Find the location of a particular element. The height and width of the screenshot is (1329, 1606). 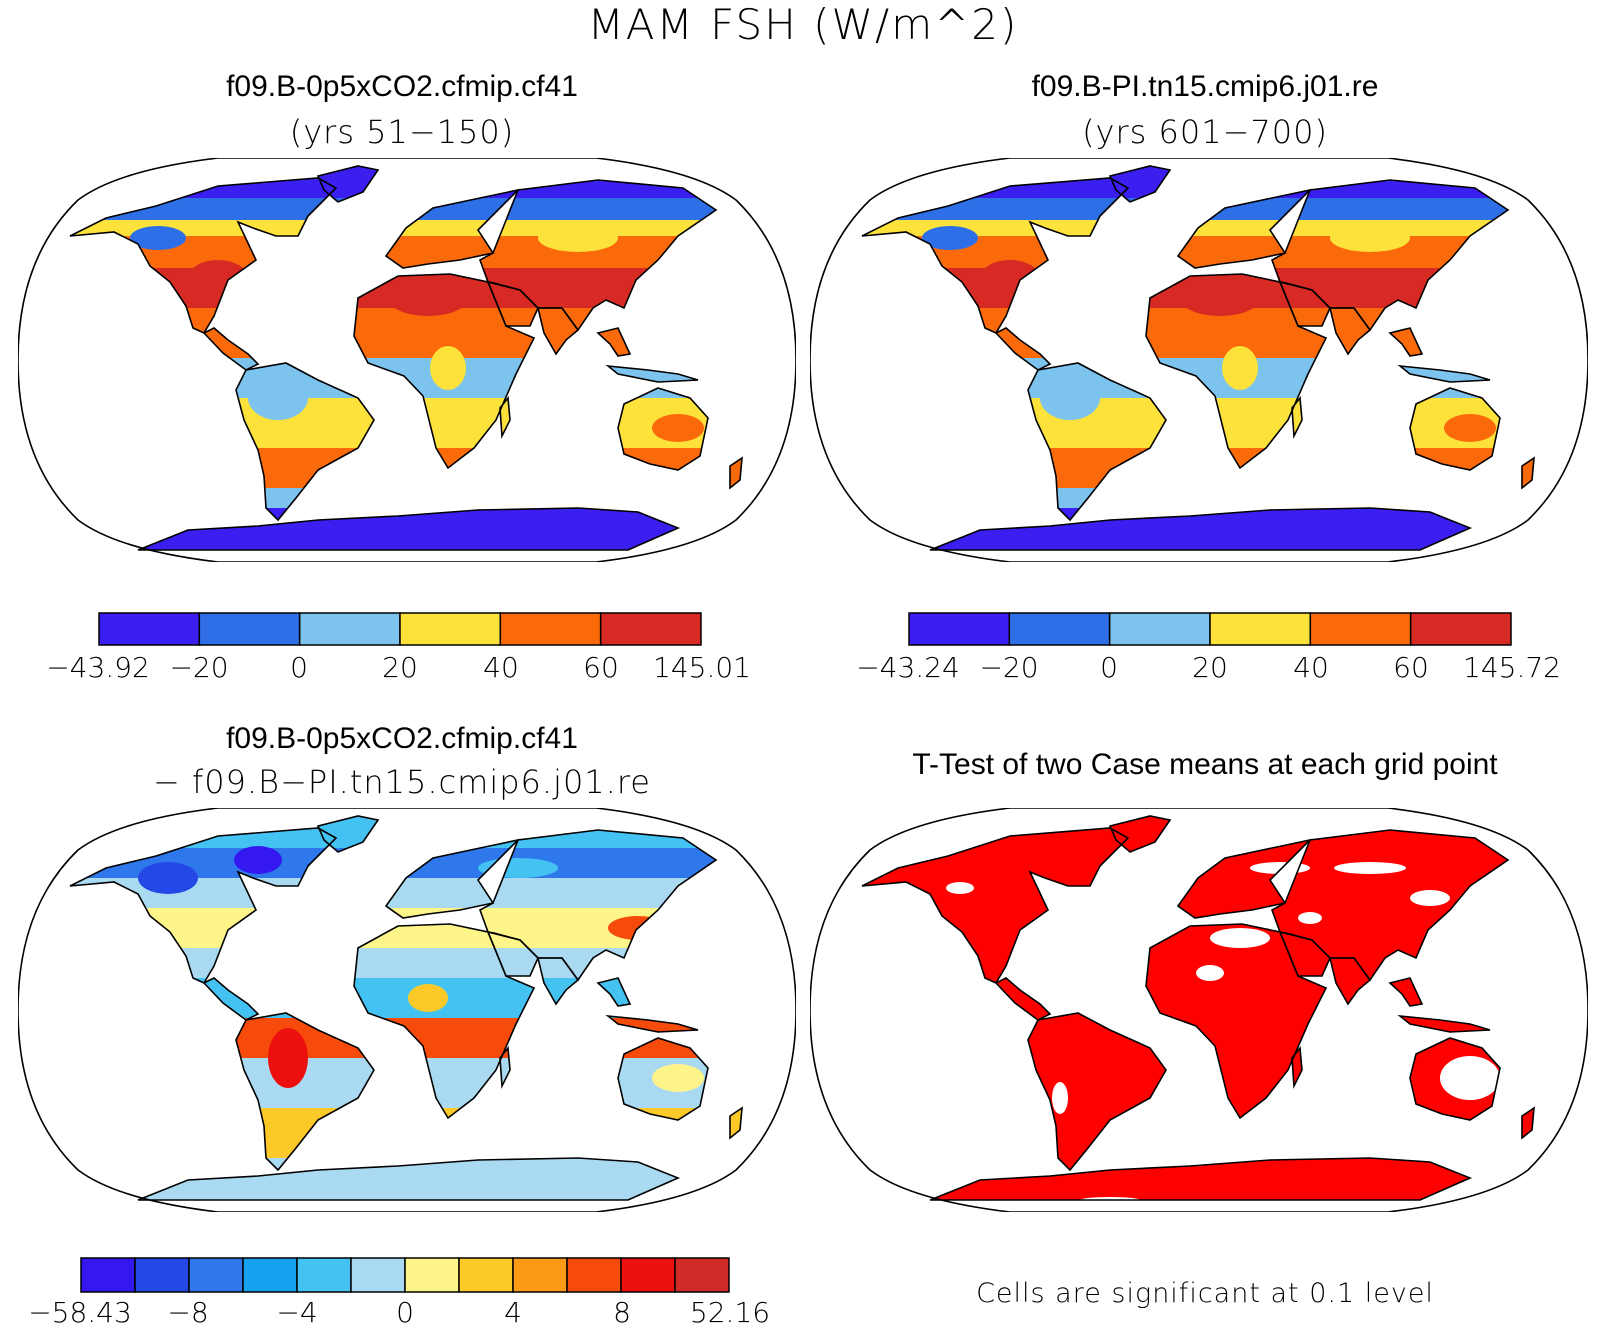

bottom-left-map is located at coordinates (407, 1010).